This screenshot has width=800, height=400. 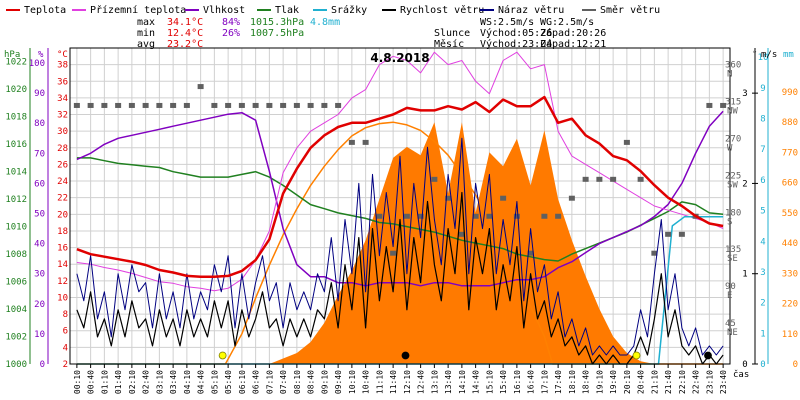 What do you see at coordinates (65, 365) in the screenshot?
I see `temperature-tick-0: 2` at bounding box center [65, 365].